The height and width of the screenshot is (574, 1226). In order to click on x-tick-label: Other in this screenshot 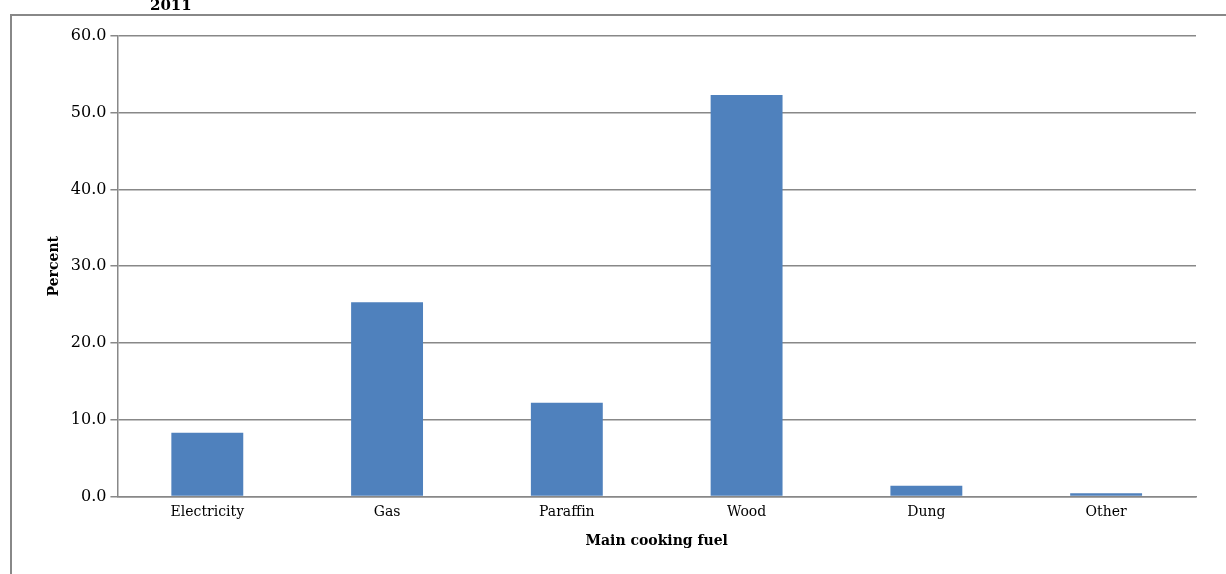, I will do `click(1106, 511)`.